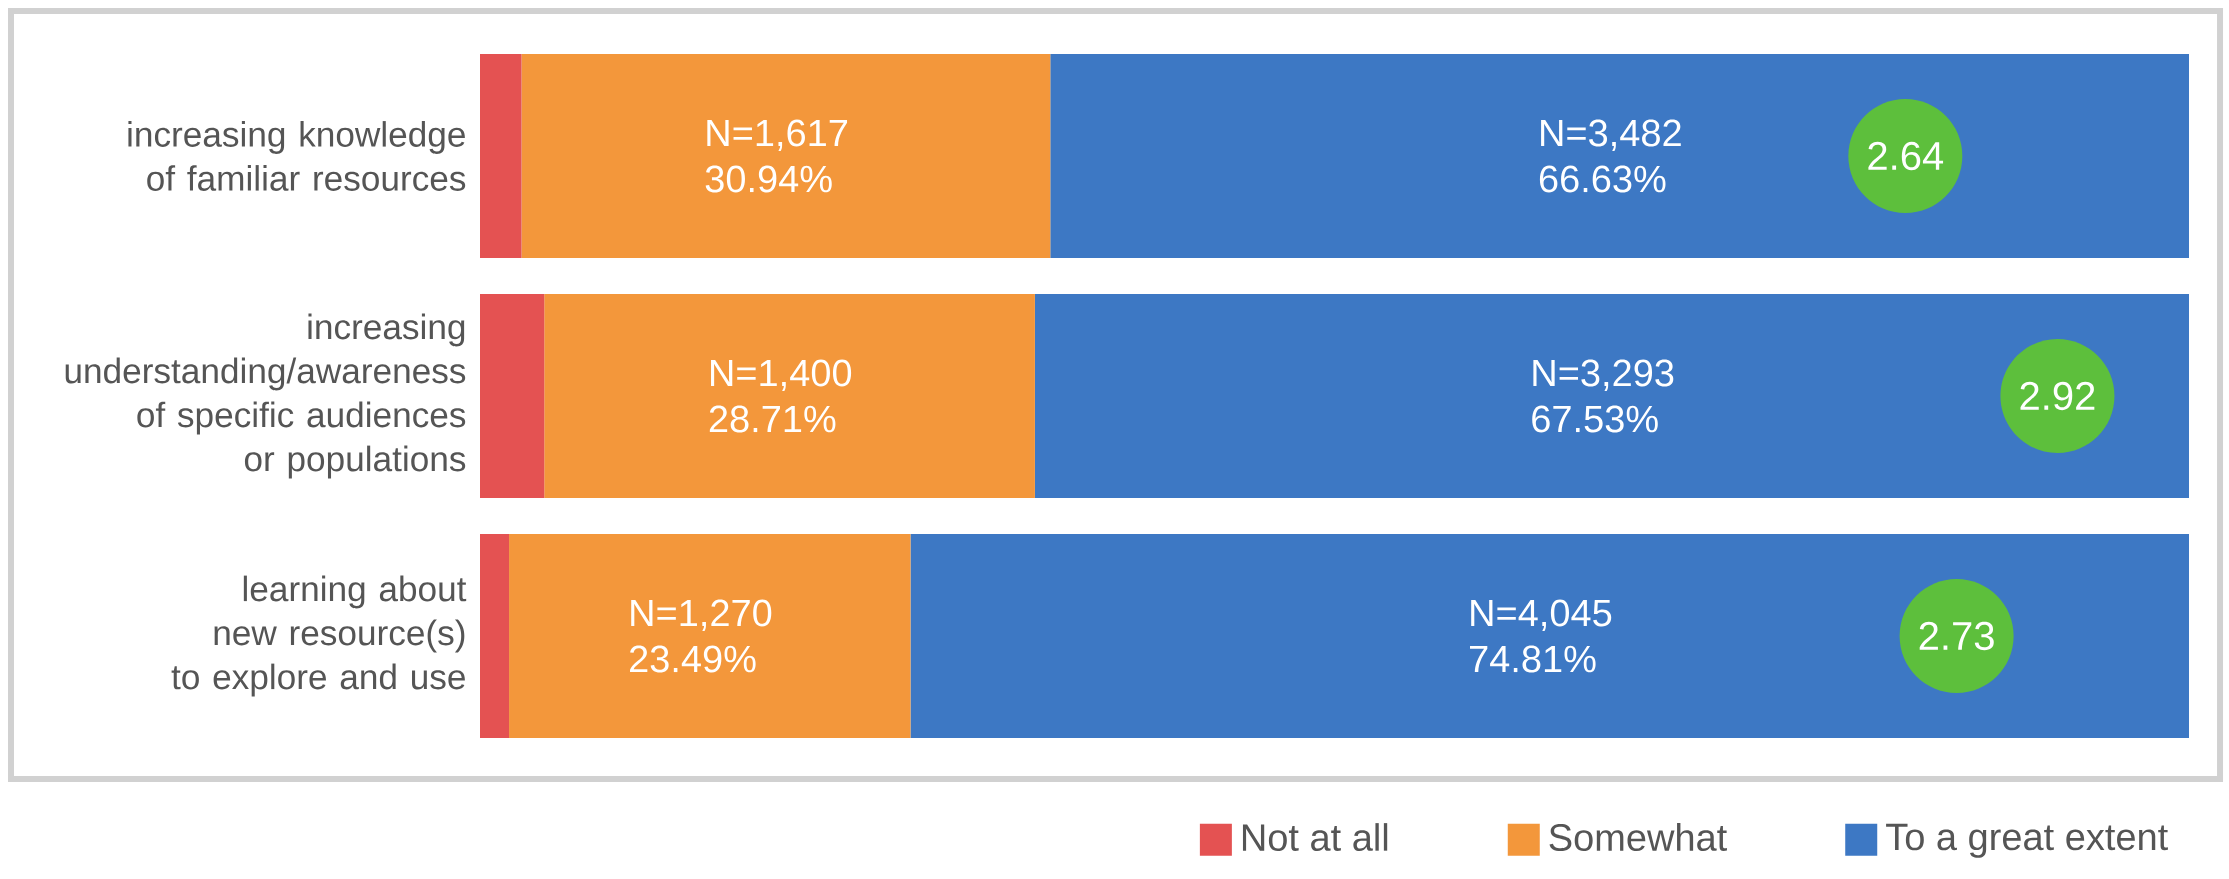 The height and width of the screenshot is (879, 2229). I want to click on legend-label: To a great extent, so click(2027, 840).